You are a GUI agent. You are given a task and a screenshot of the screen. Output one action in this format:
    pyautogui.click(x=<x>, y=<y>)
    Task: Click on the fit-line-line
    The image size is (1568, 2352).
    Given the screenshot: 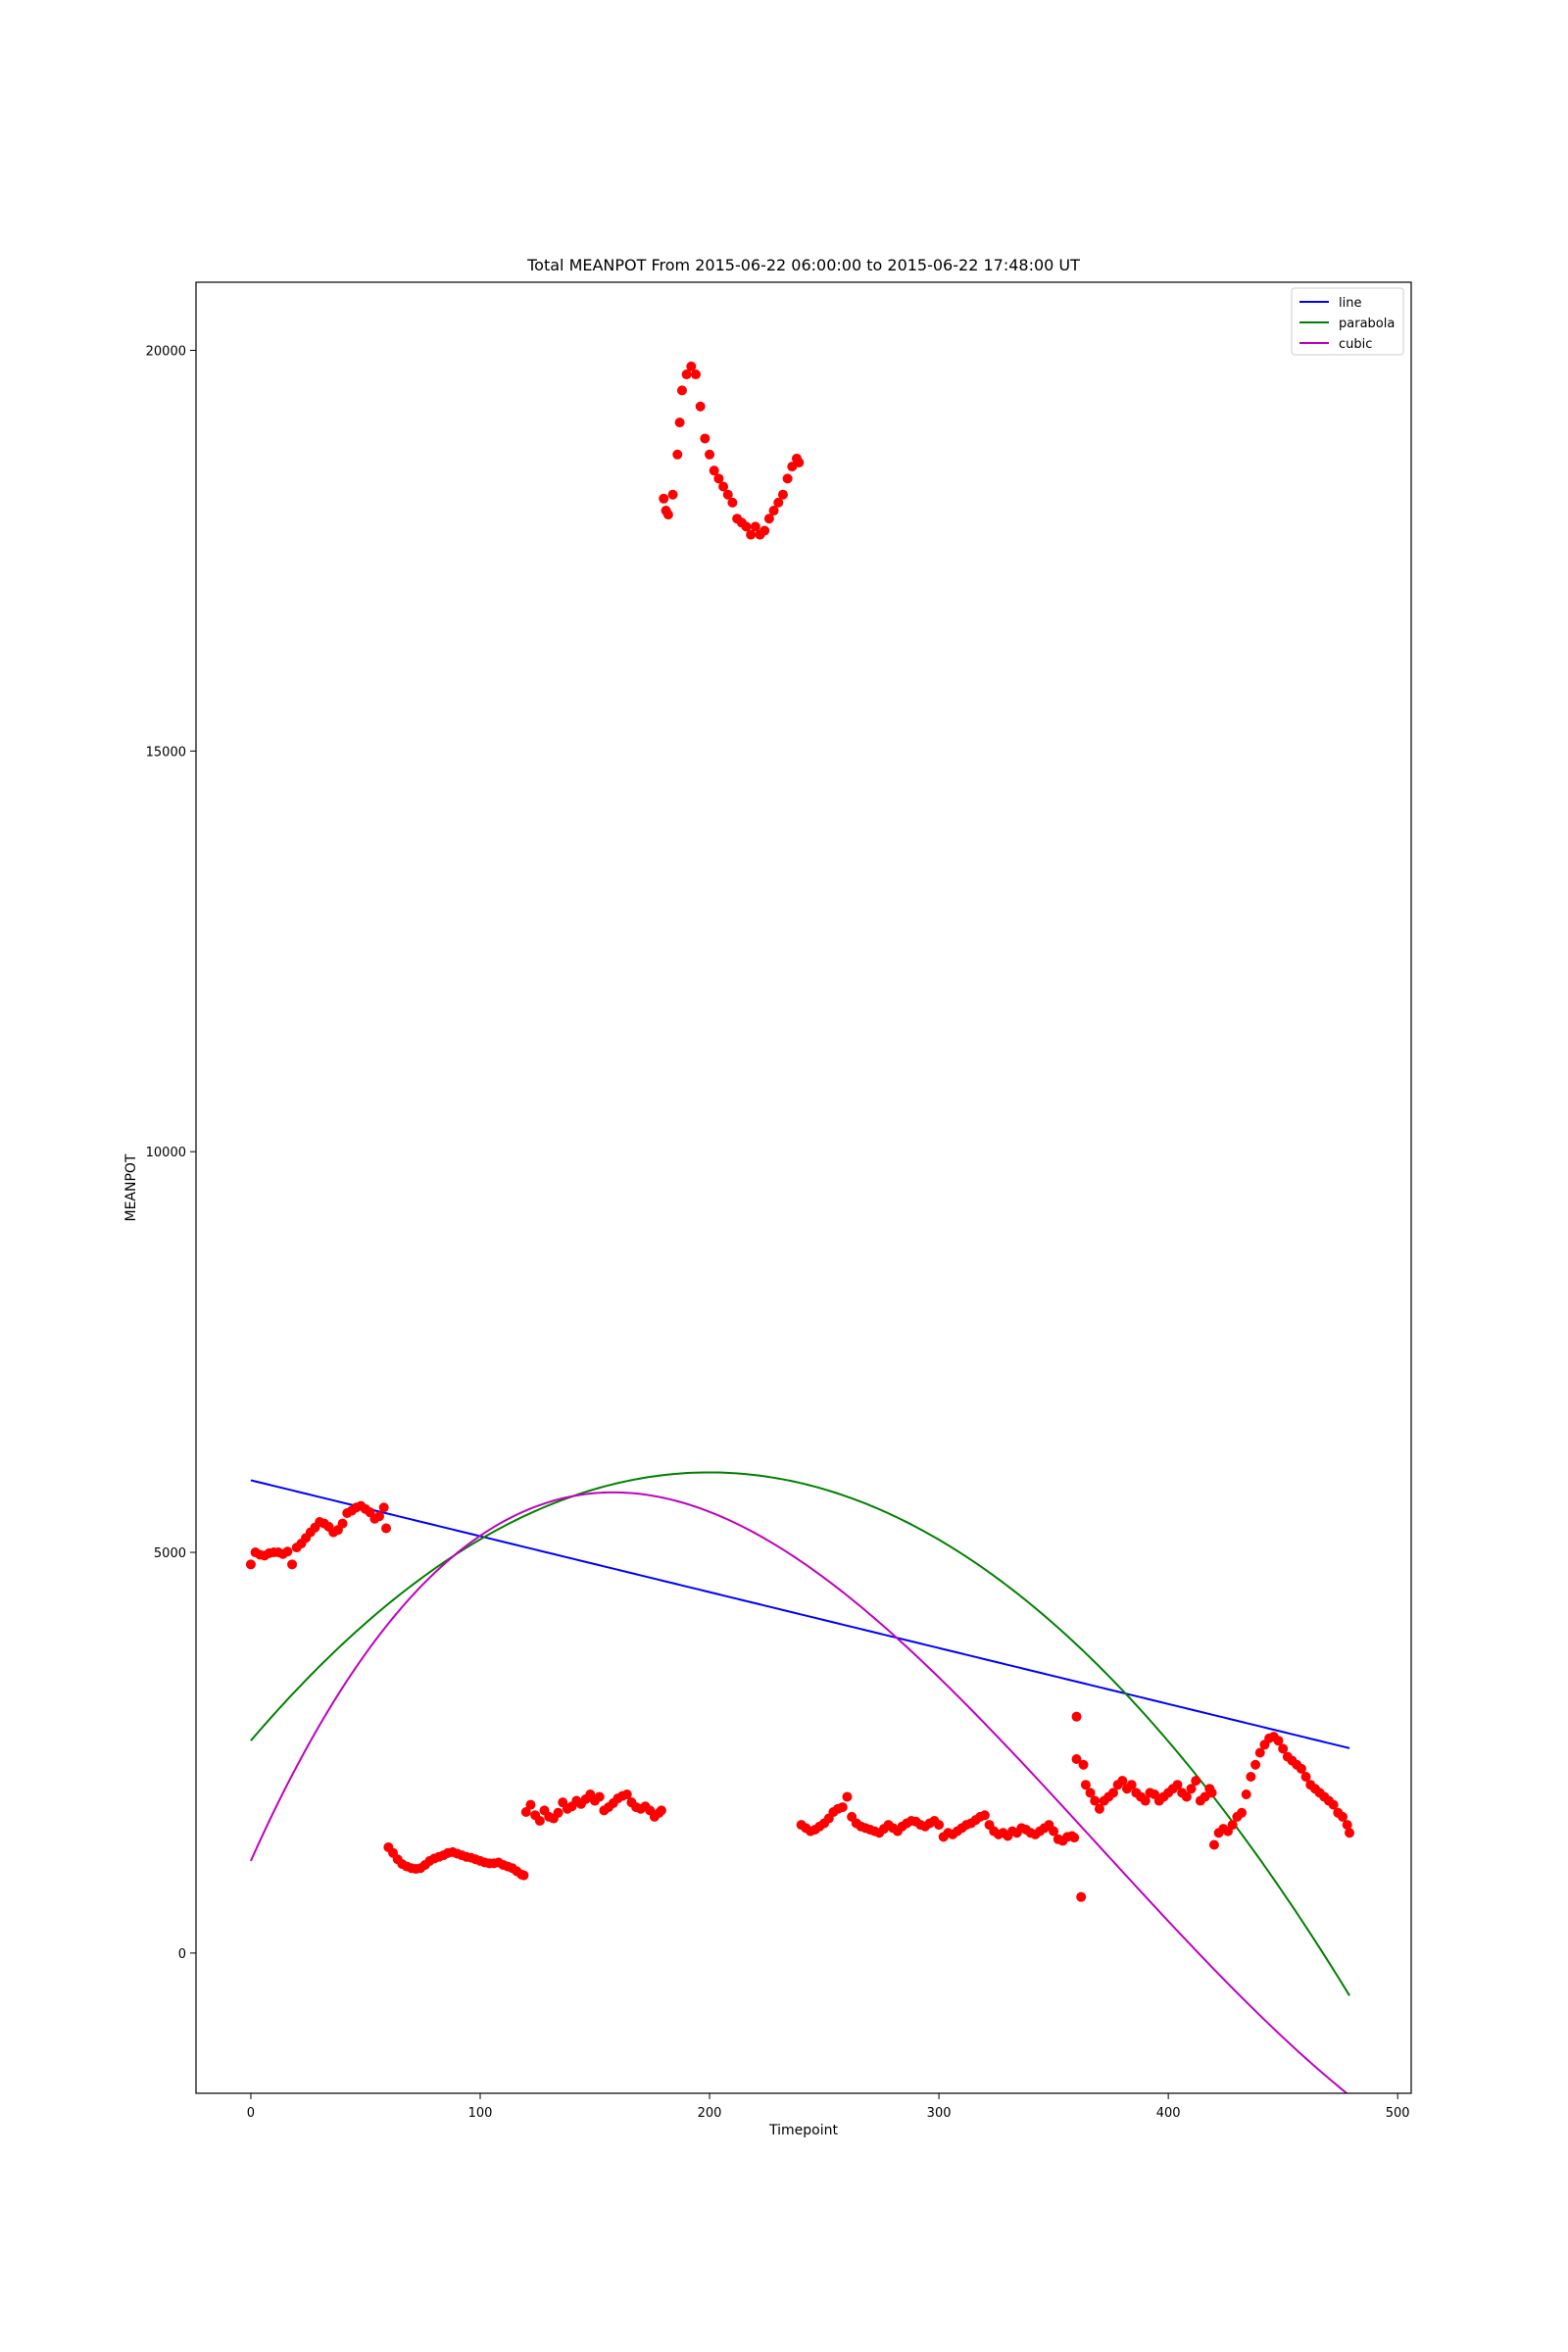 What is the action you would take?
    pyautogui.click(x=800, y=1614)
    